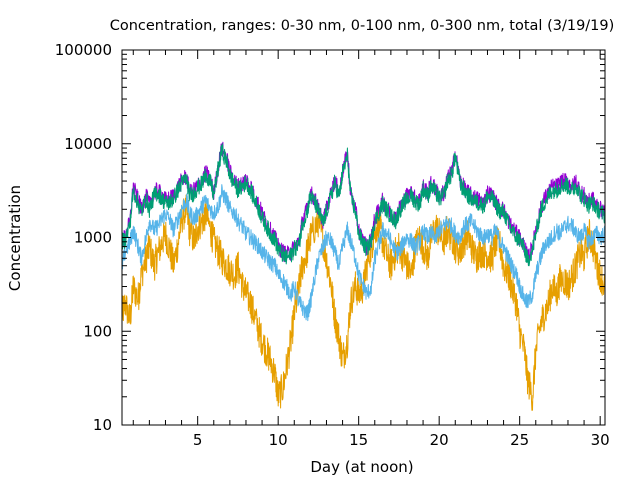 This screenshot has width=640, height=485. Describe the element at coordinates (600, 440) in the screenshot. I see `x-tick-label: 30` at that location.